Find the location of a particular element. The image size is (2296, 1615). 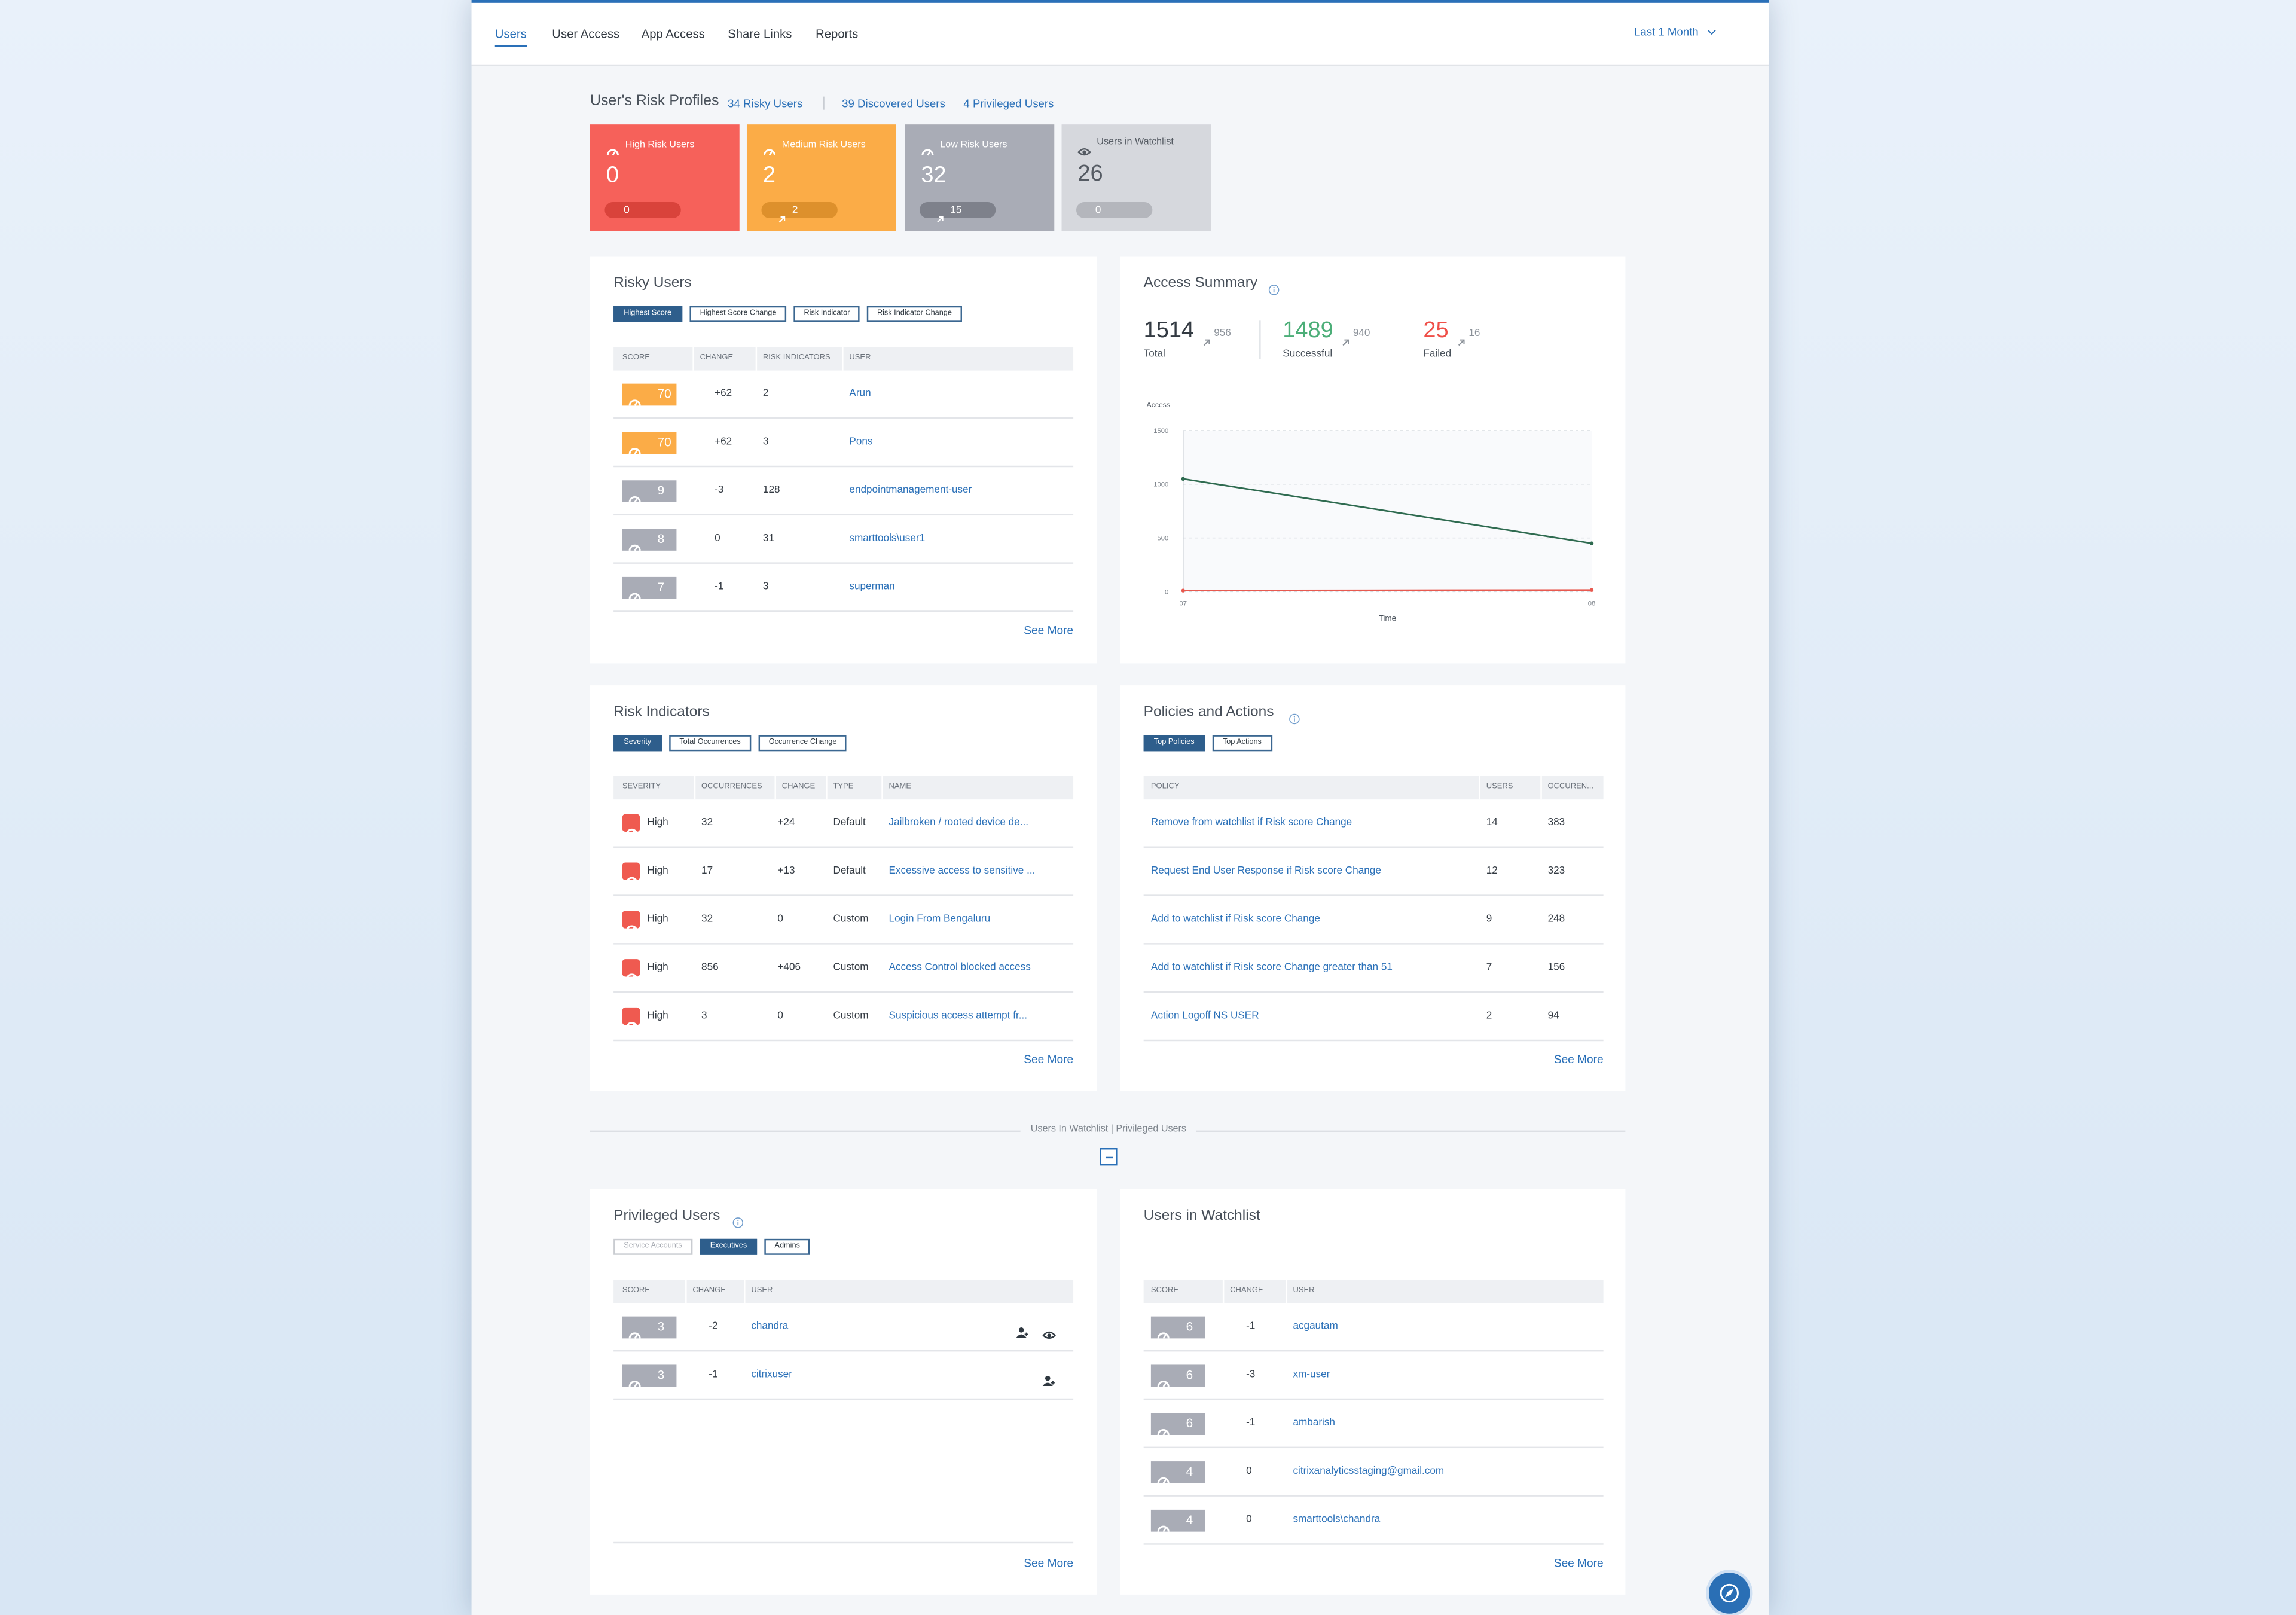

nav-tab: Share Links is located at coordinates (760, 33).